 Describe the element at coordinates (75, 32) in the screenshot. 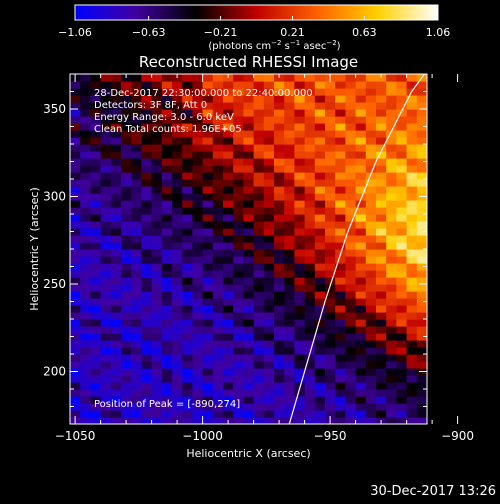

I see `colorbar-tick-label: −1.06` at that location.